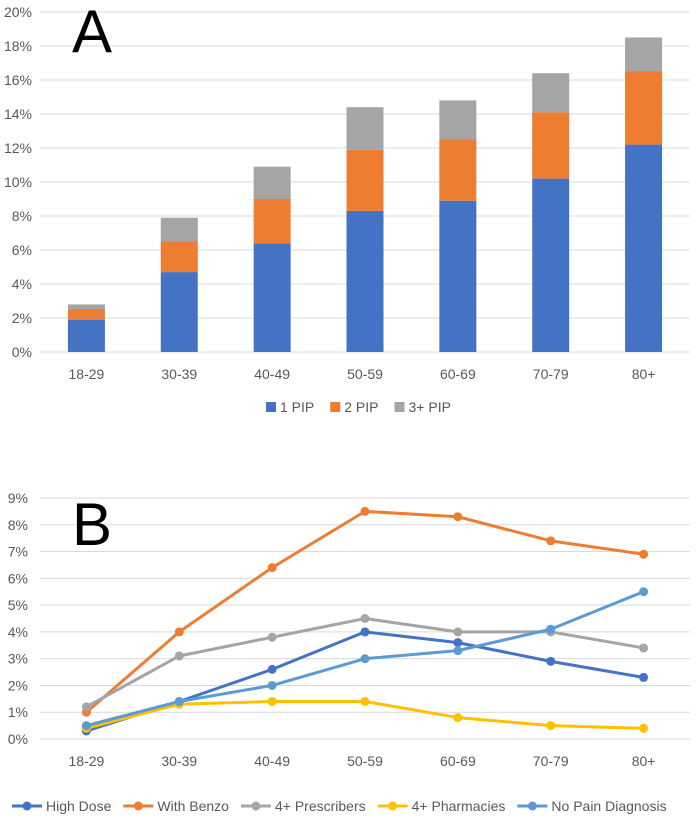  Describe the element at coordinates (551, 761) in the screenshot. I see `chart-b-x-tick-label: 70-79` at that location.